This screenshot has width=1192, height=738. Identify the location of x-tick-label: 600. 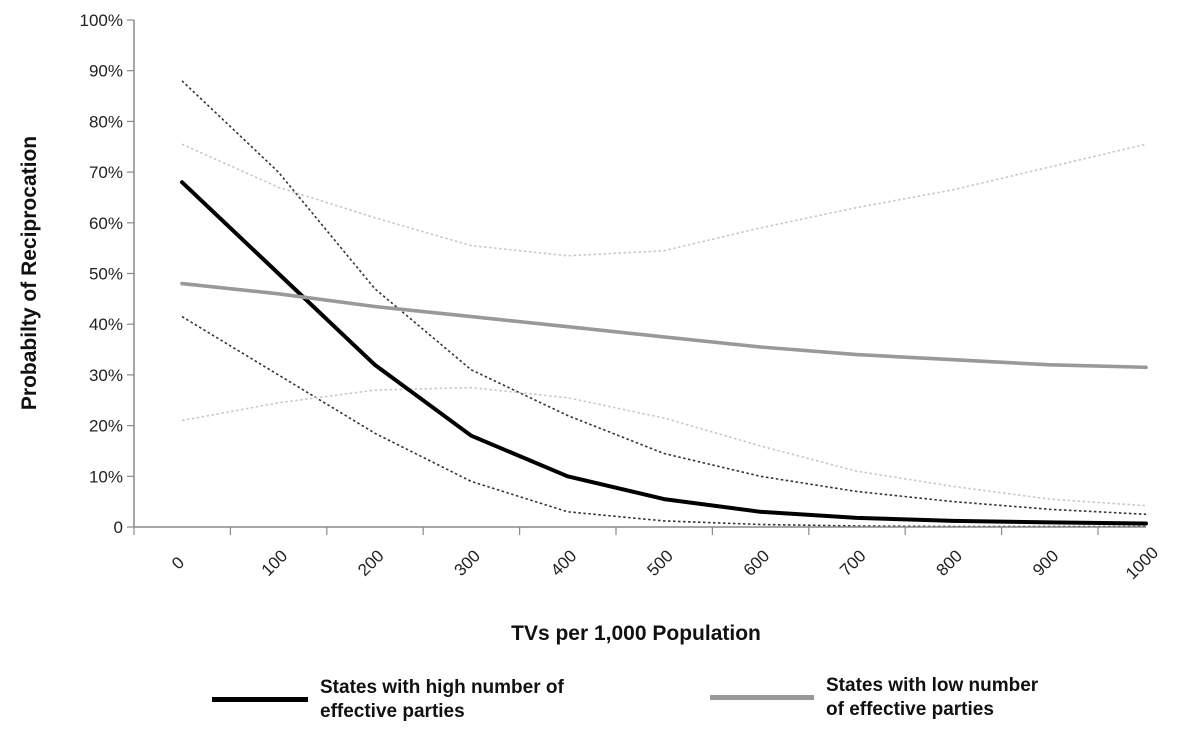
(756, 562).